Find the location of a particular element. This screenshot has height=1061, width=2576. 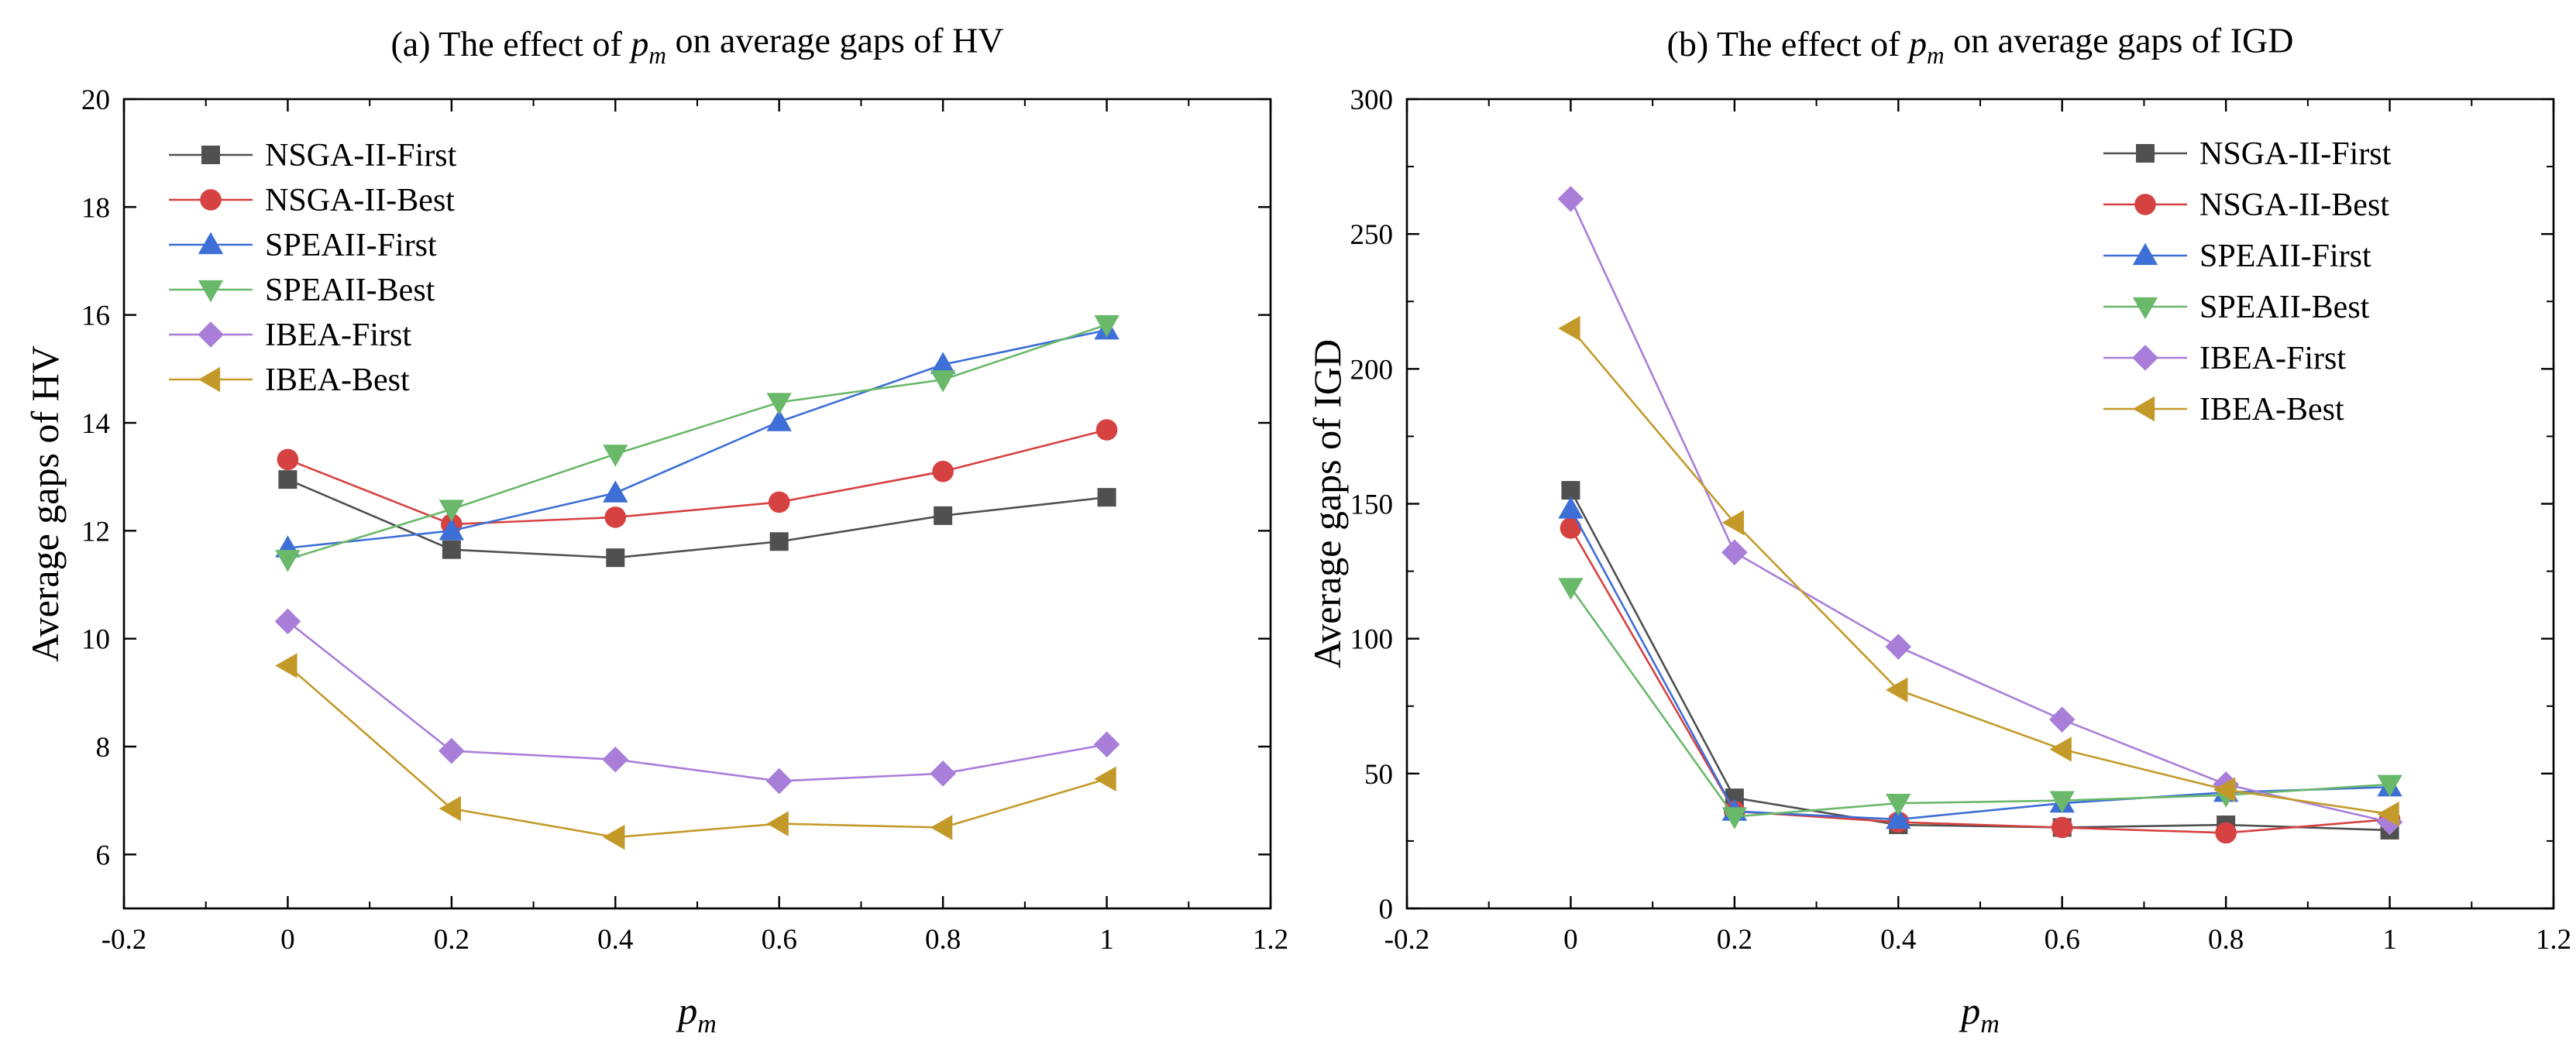

y-tick-label: 14 is located at coordinates (95, 424).